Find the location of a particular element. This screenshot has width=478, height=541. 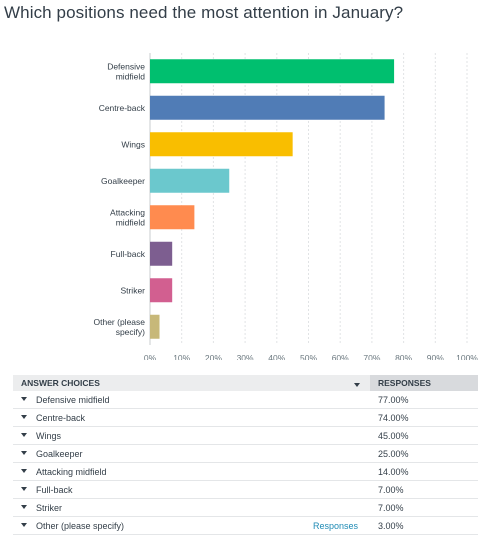

answer-choice-label: Attacking midfield is located at coordinates (71, 471).